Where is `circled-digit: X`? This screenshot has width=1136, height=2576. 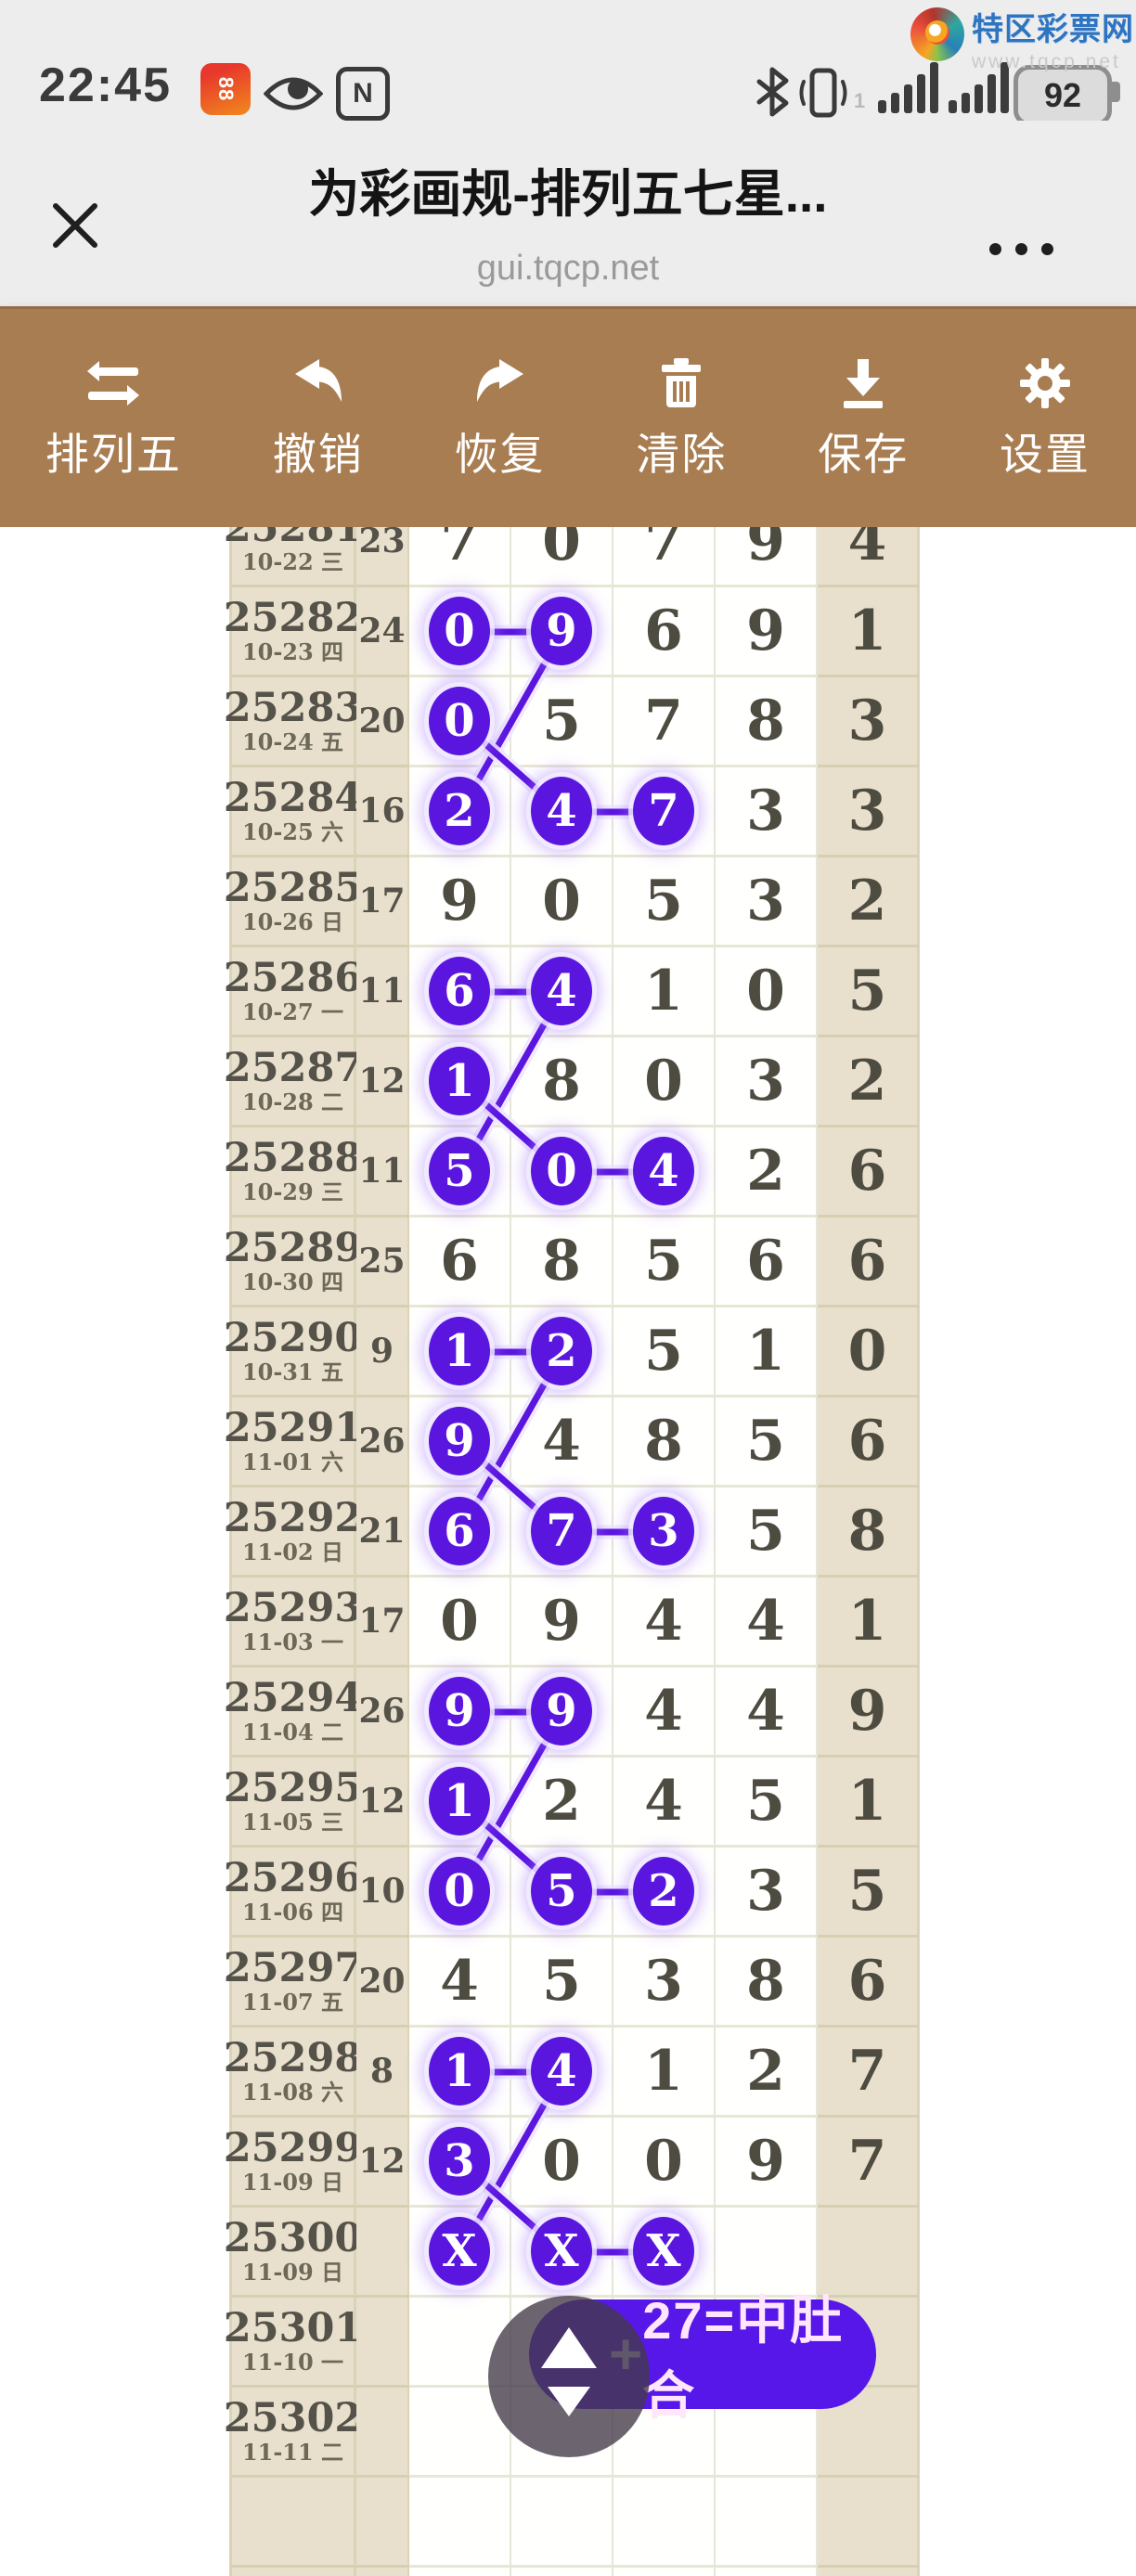
circled-digit: X is located at coordinates (561, 2251).